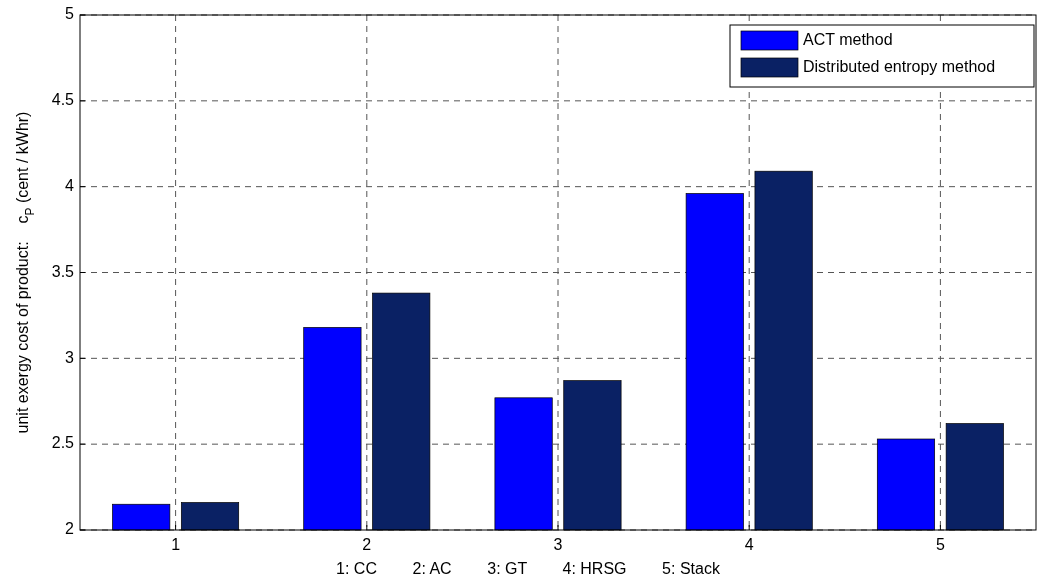 Image resolution: width=1039 pixels, height=585 pixels. Describe the element at coordinates (367, 545) in the screenshot. I see `x-tick-label: 2` at that location.